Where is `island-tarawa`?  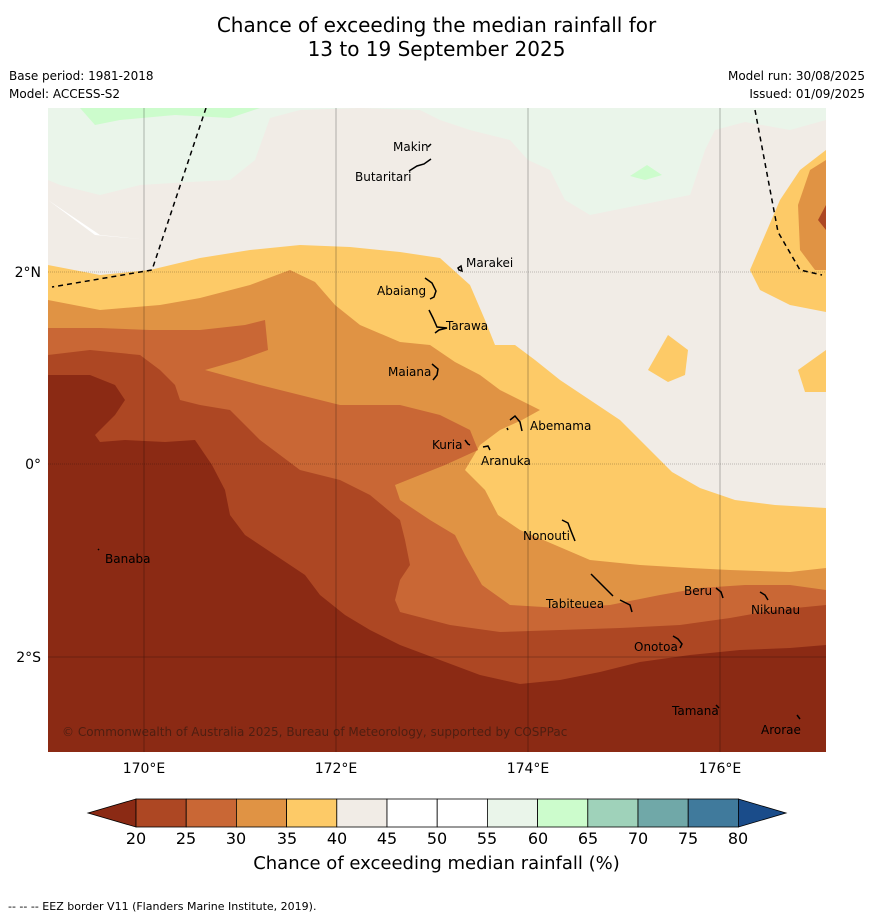
island-tarawa is located at coordinates (438, 321).